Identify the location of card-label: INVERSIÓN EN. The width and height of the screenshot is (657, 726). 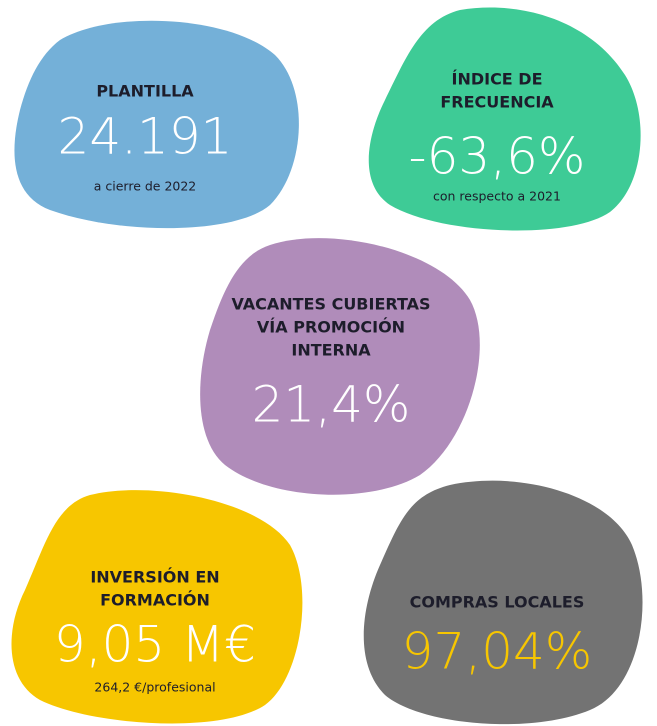
(154, 577).